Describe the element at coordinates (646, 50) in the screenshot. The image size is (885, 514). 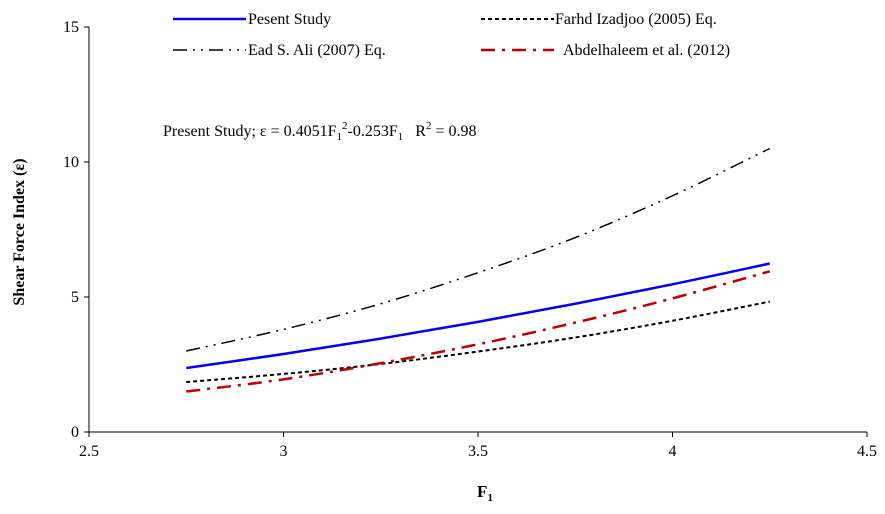
I see `legend-label-abdelhaleem: Abdelhaleem et al. (2012)` at that location.